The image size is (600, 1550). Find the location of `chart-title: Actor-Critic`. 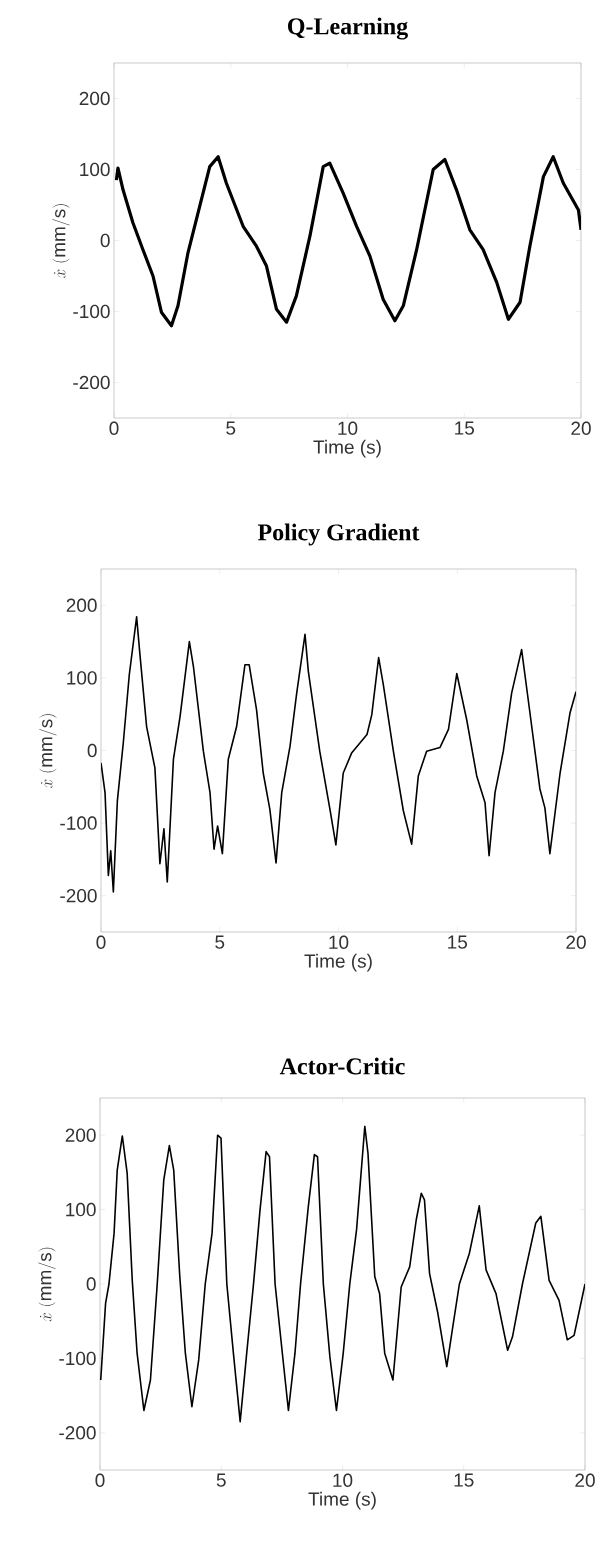

chart-title: Actor-Critic is located at coordinates (342, 1066).